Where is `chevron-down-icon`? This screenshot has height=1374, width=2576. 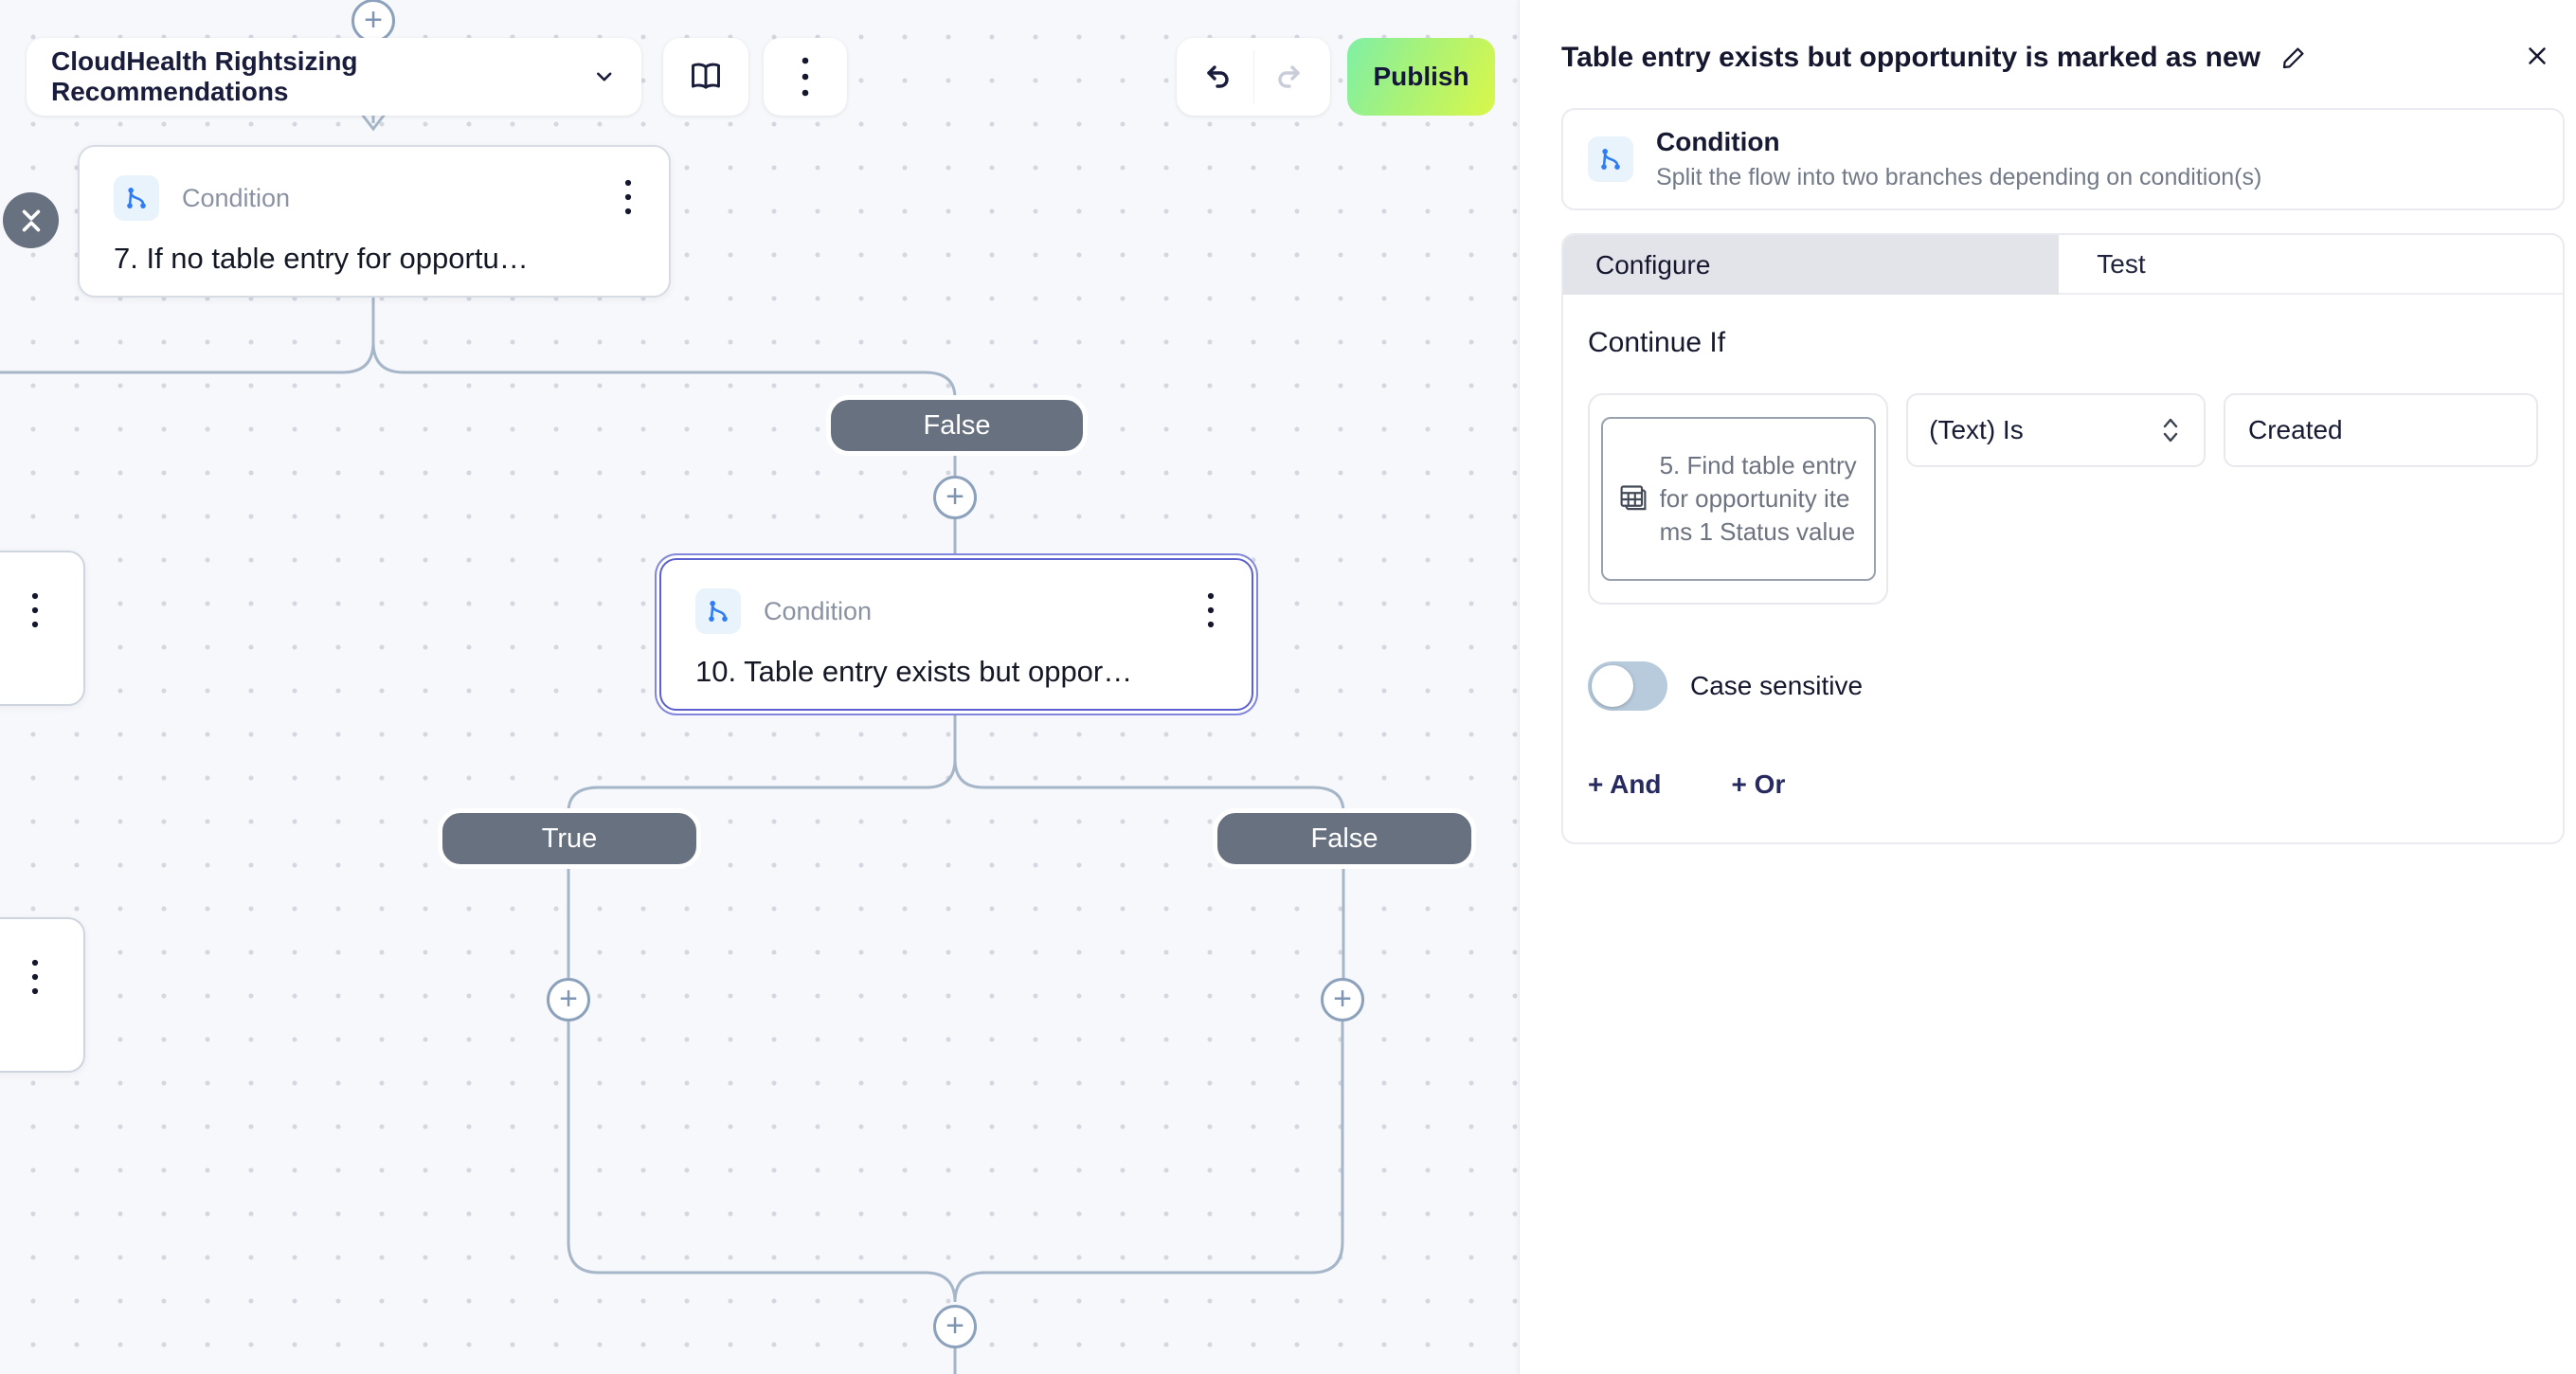
chevron-down-icon is located at coordinates (604, 76).